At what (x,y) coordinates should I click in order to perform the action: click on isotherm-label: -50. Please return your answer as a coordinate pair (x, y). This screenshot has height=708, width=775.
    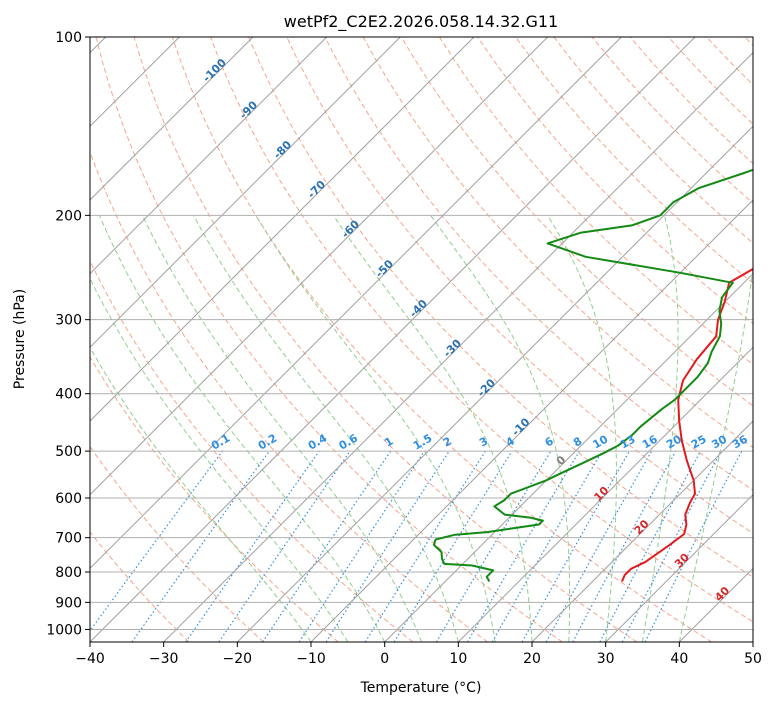
    Looking at the image, I should click on (384, 268).